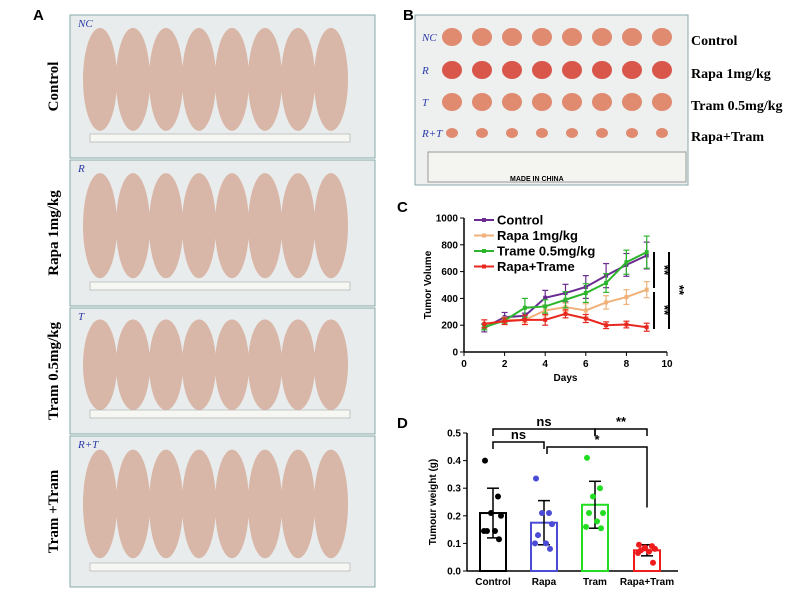 Image resolution: width=800 pixels, height=602 pixels. What do you see at coordinates (454, 572) in the screenshot?
I see `y-tick-label: 0.0` at bounding box center [454, 572].